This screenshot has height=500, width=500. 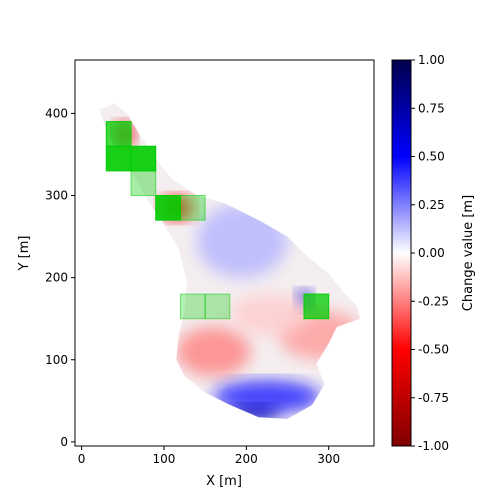 I want to click on colorbar-ticks: -1.00 -0.75 -0.50 -0.25 0.00 0.25 0.50 0.75 1.00, so click(x=430, y=253).